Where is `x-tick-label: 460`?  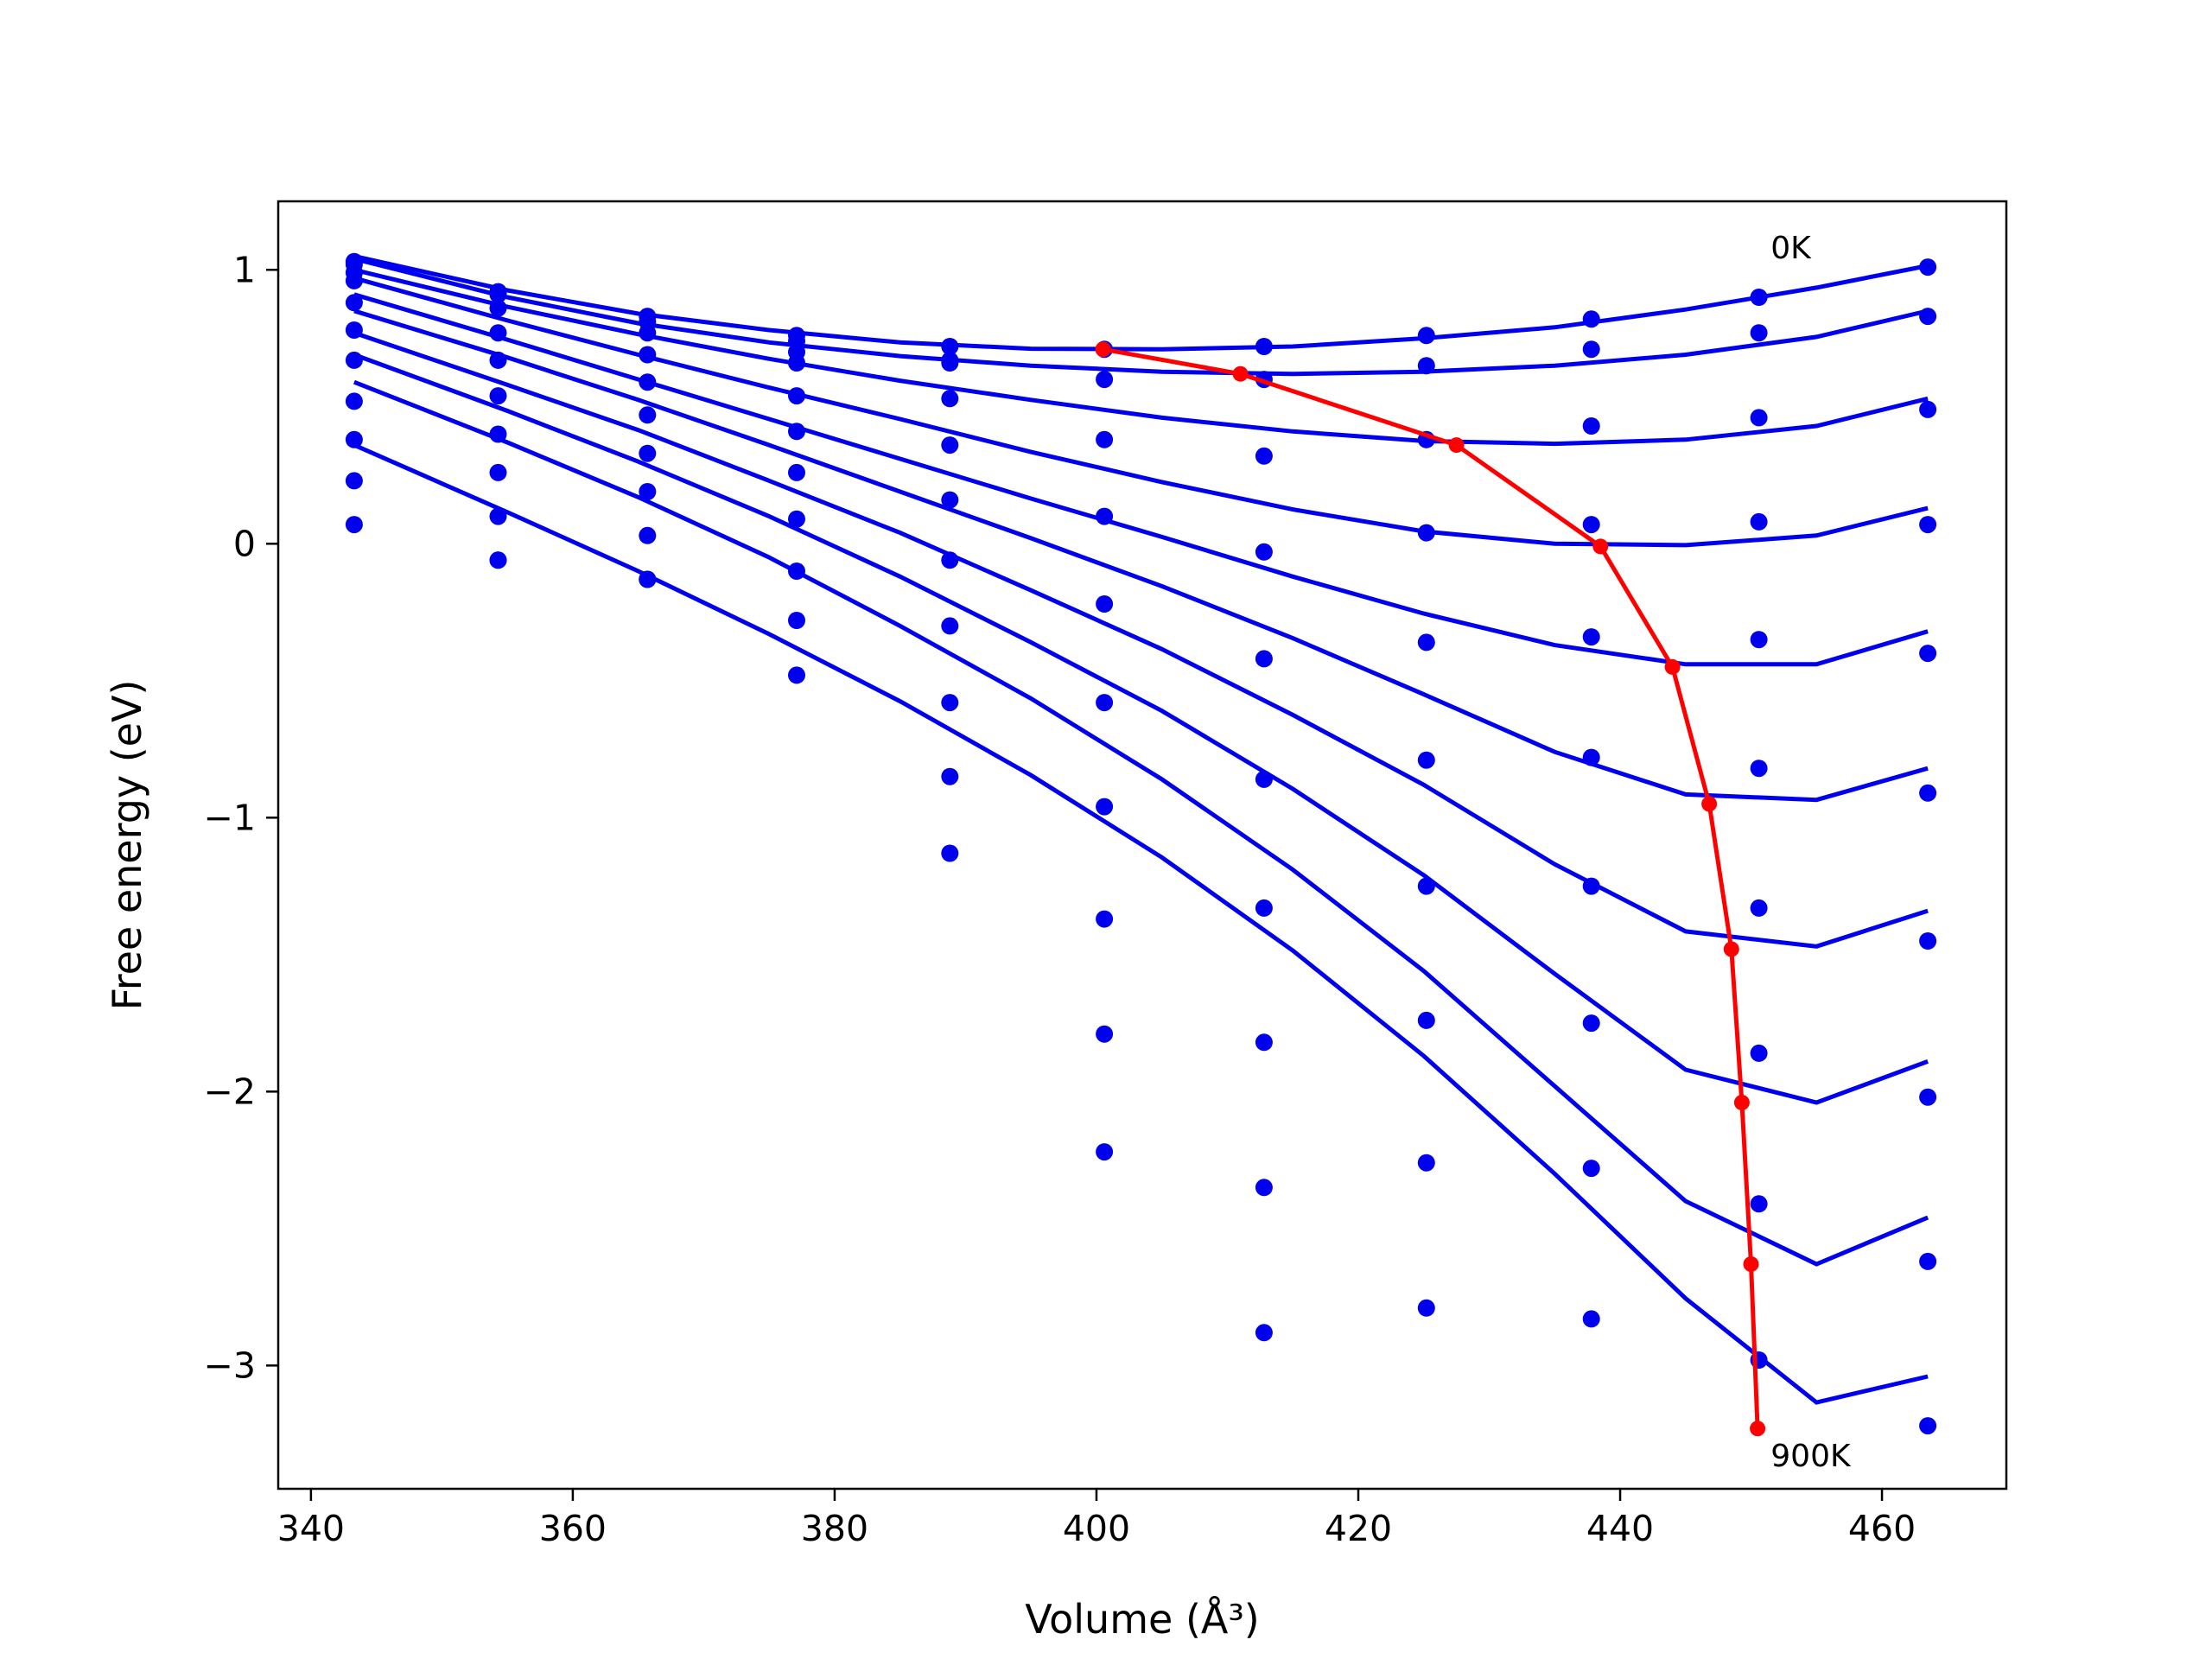 x-tick-label: 460 is located at coordinates (1882, 1528).